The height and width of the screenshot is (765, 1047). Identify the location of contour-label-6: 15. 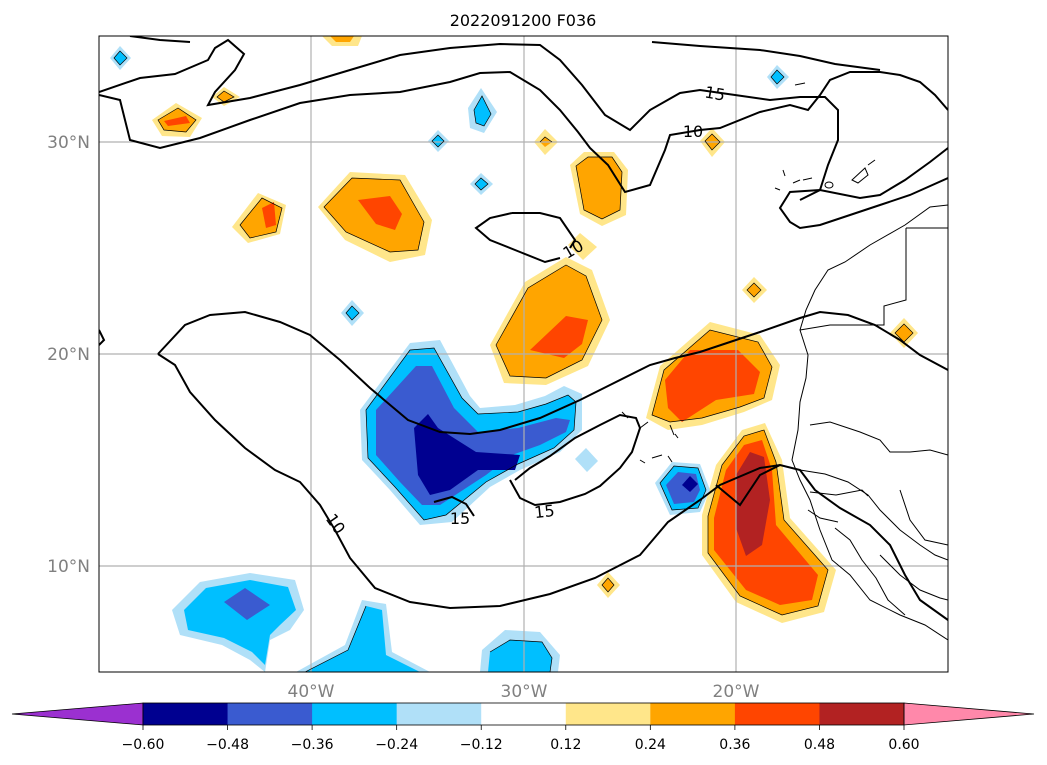
(544, 511).